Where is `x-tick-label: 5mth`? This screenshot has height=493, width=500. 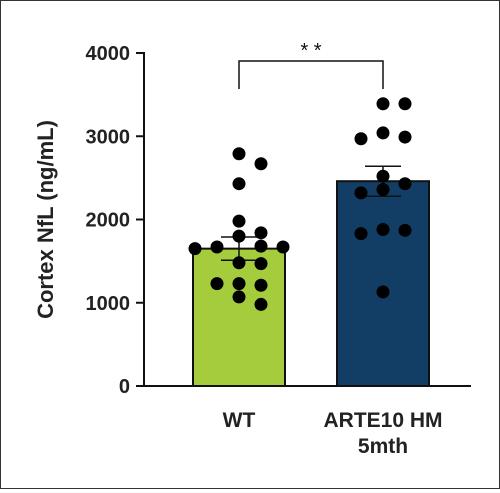
x-tick-label: 5mth is located at coordinates (383, 446).